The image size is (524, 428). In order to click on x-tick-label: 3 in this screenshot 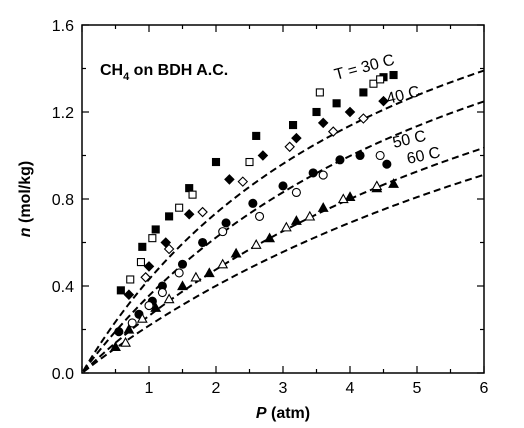, I will do `click(283, 388)`.